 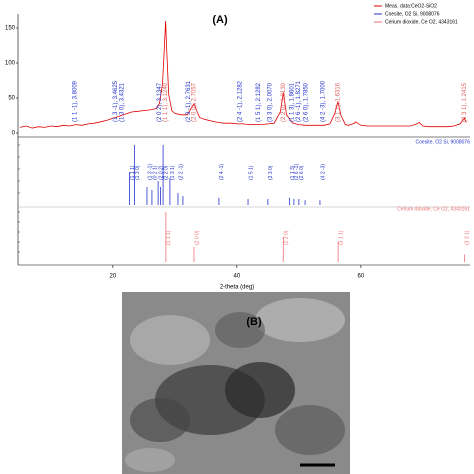 I want to click on stick-label: (1 3 0), so click(x=138, y=172).